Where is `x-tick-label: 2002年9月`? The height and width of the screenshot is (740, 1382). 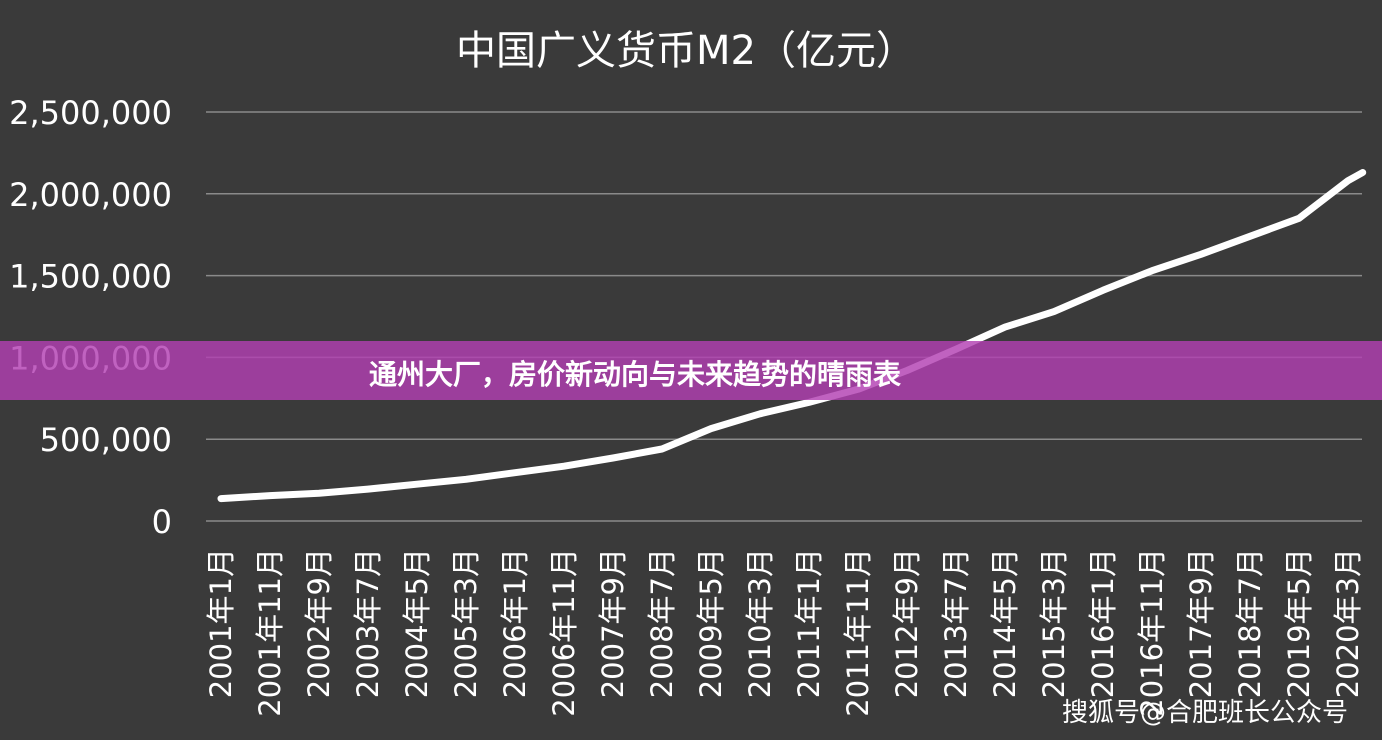 x-tick-label: 2002年9月 is located at coordinates (319, 623).